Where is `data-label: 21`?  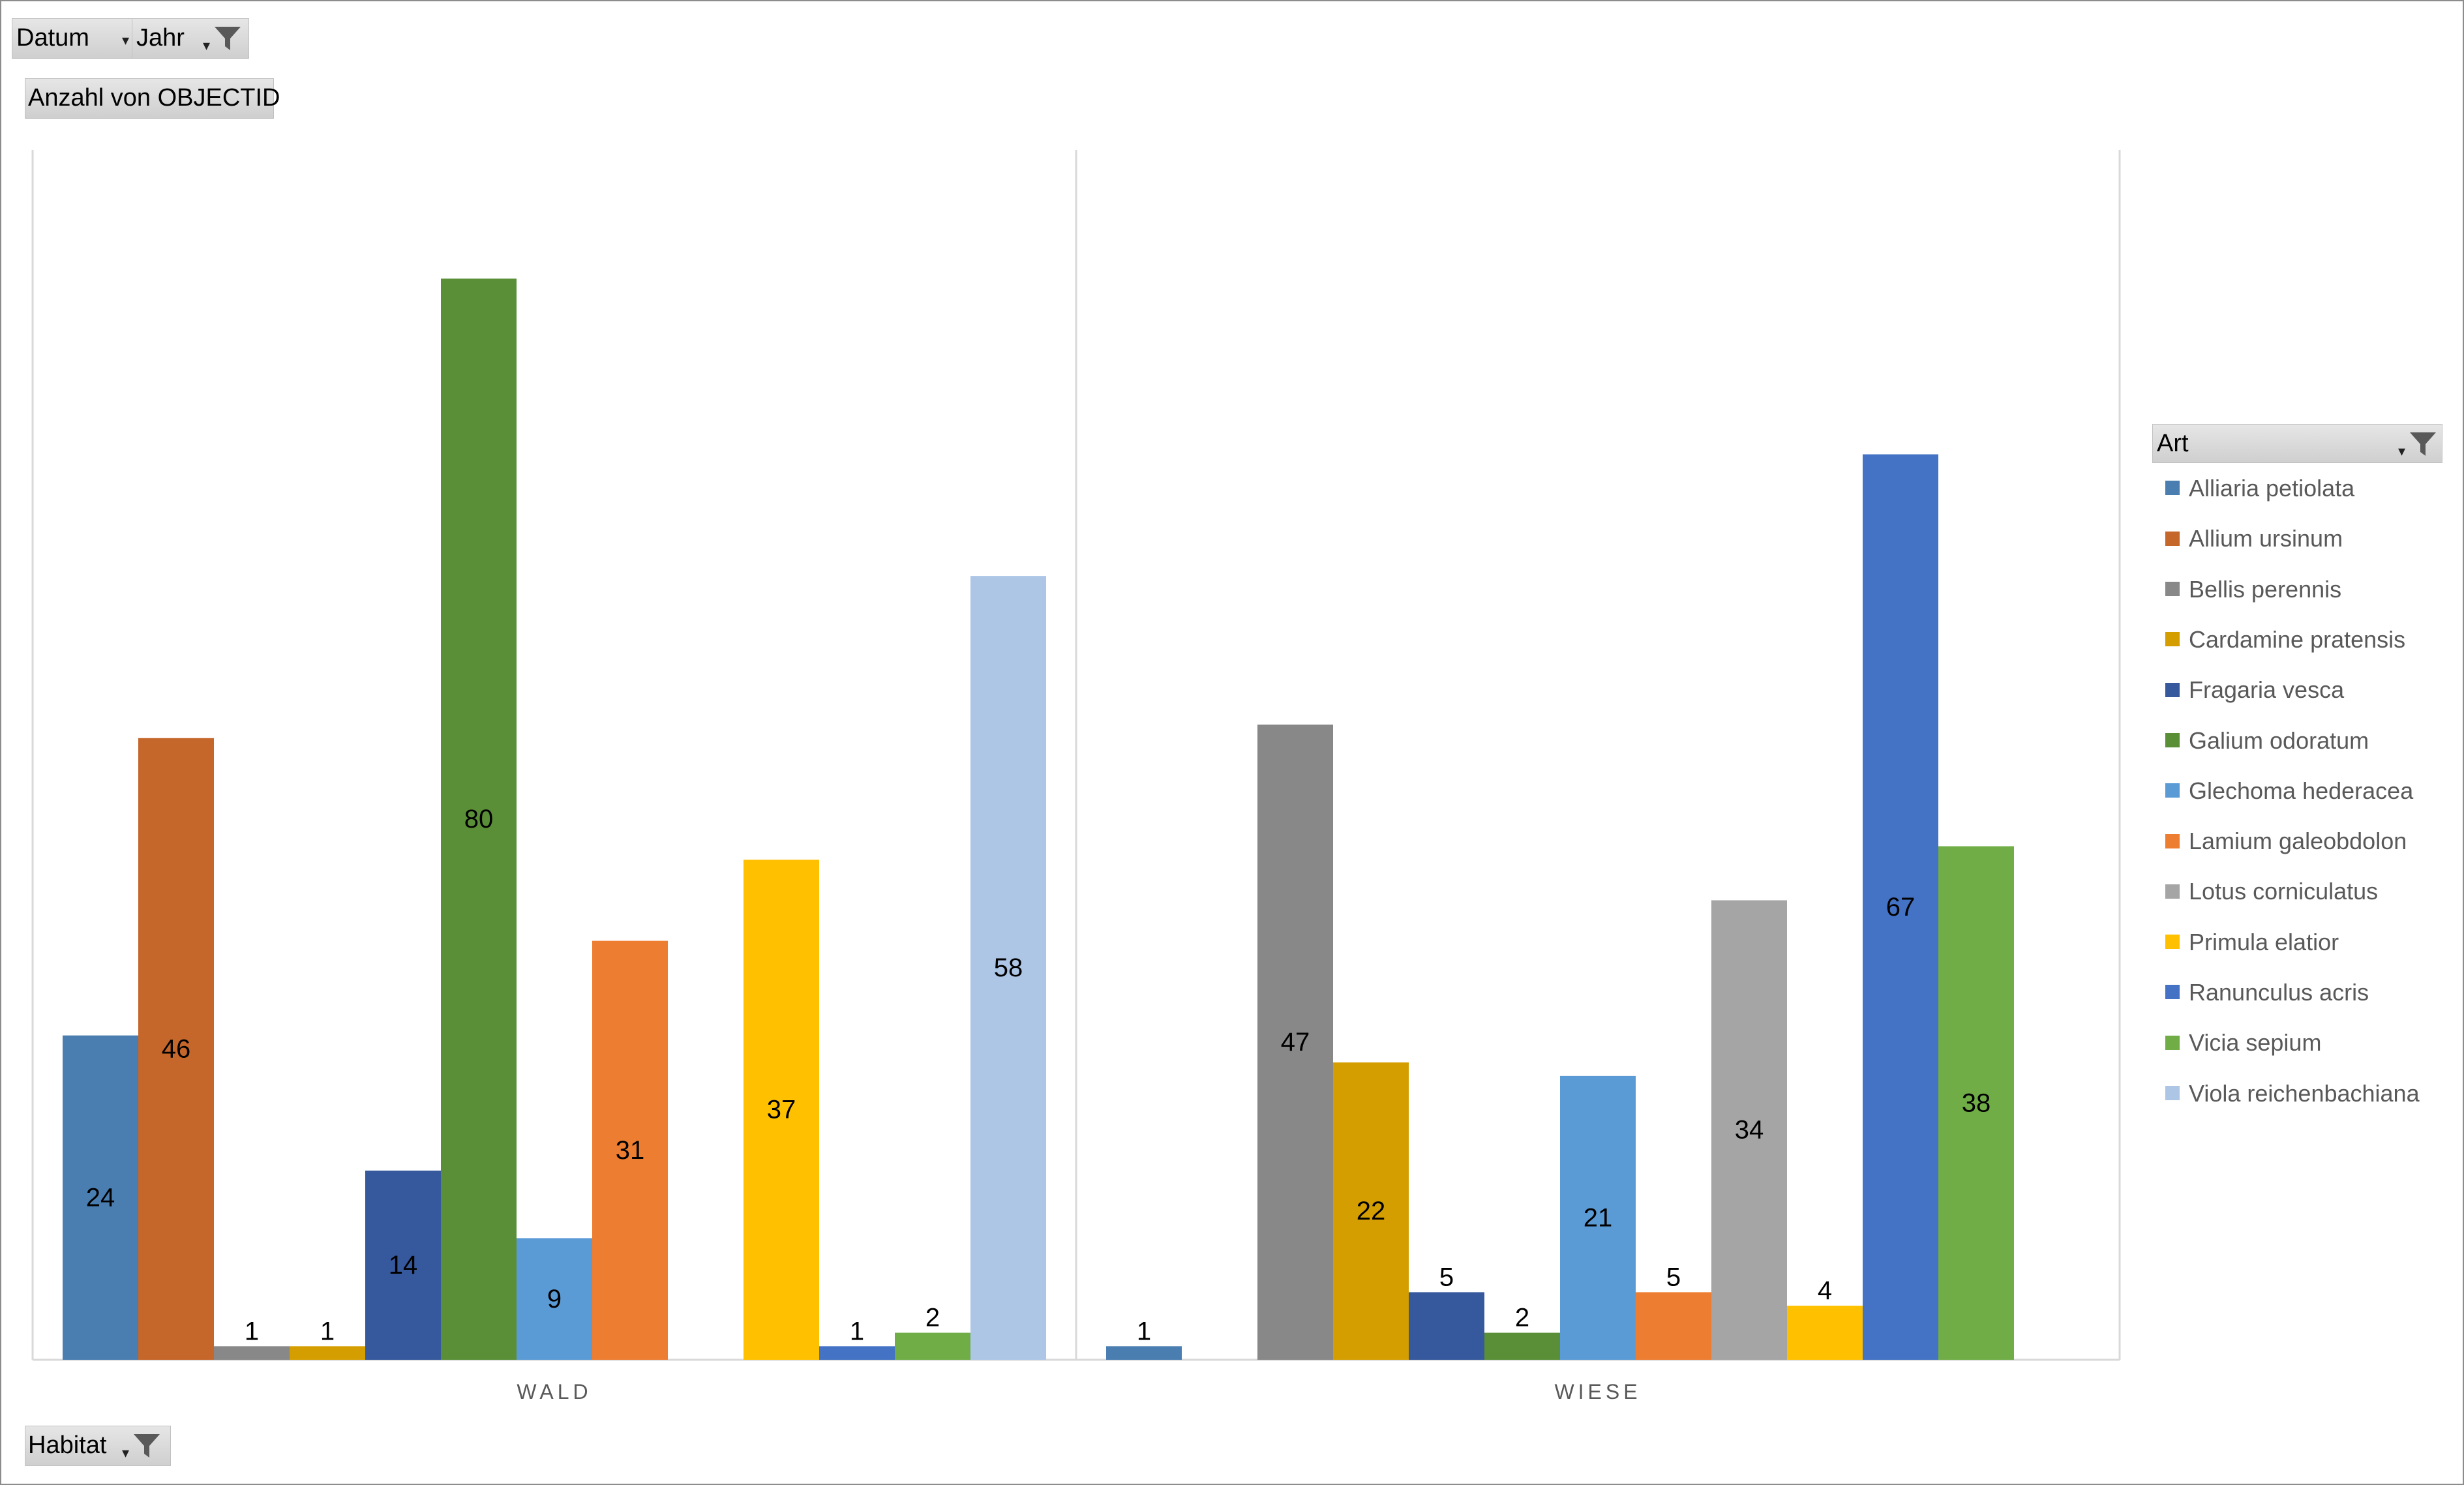 data-label: 21 is located at coordinates (1598, 1218).